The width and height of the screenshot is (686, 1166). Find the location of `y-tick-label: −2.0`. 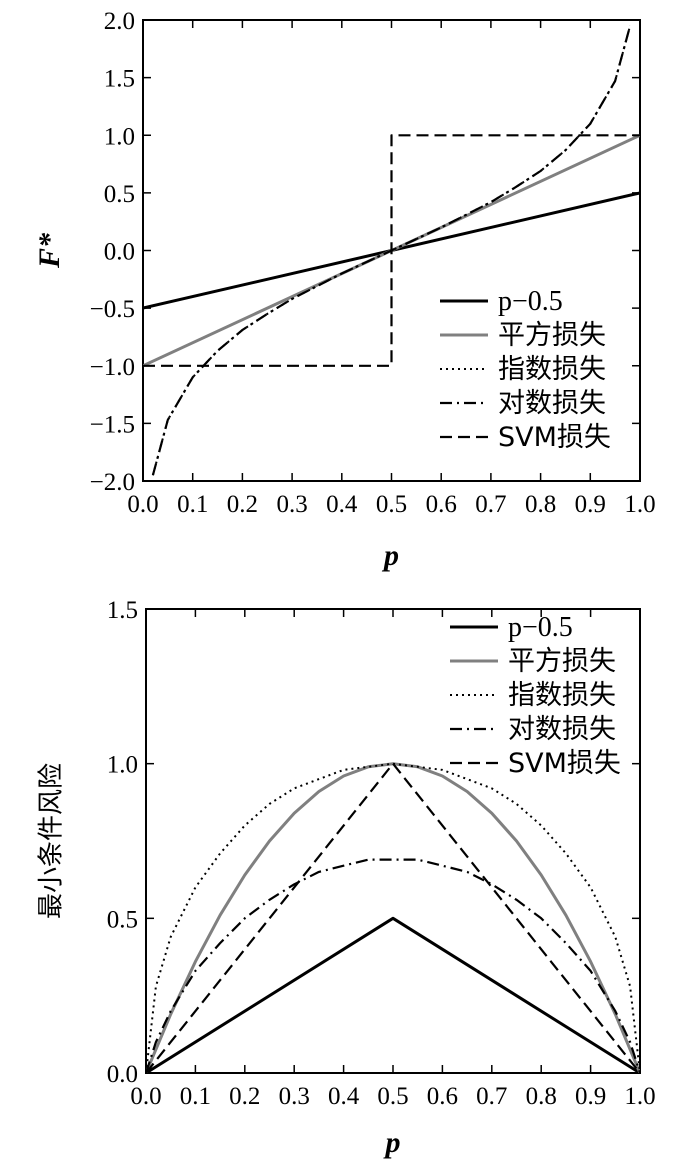

y-tick-label: −2.0 is located at coordinates (112, 482).